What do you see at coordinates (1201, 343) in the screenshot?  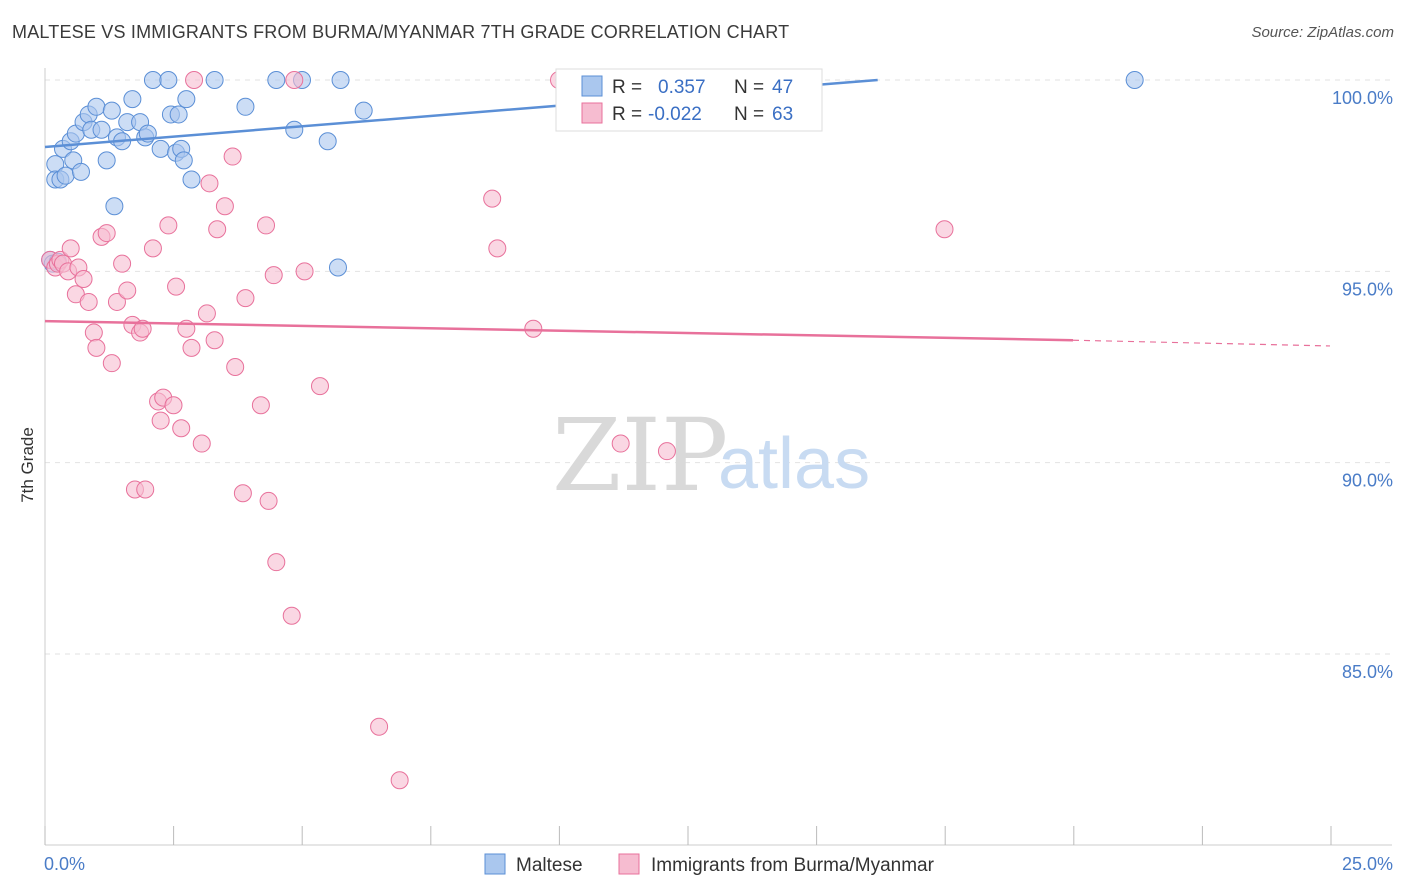 I see `burma-trend-line-extension` at bounding box center [1201, 343].